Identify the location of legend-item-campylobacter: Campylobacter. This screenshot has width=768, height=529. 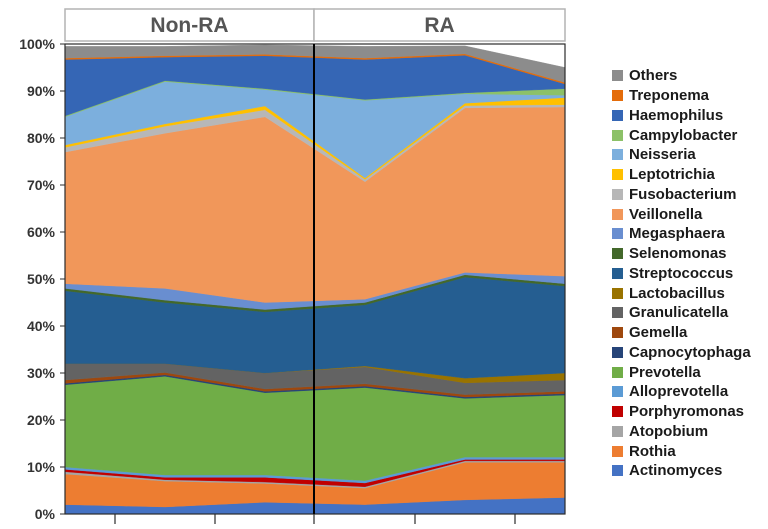
(681, 135).